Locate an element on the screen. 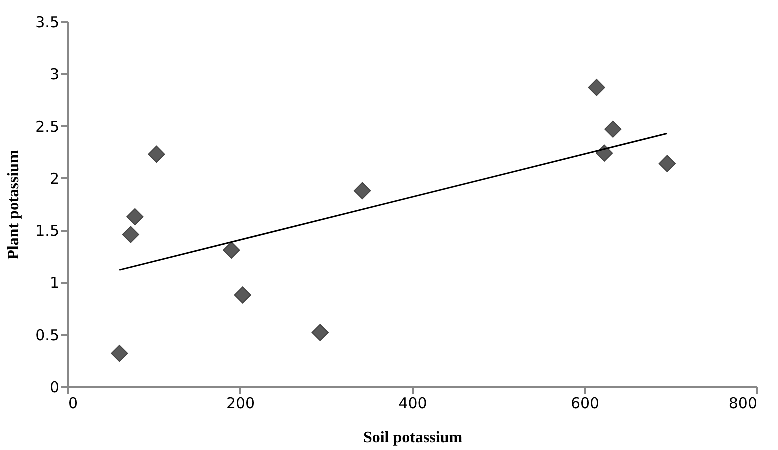 This screenshot has height=450, width=778. y-tick-label: 2 is located at coordinates (55, 179).